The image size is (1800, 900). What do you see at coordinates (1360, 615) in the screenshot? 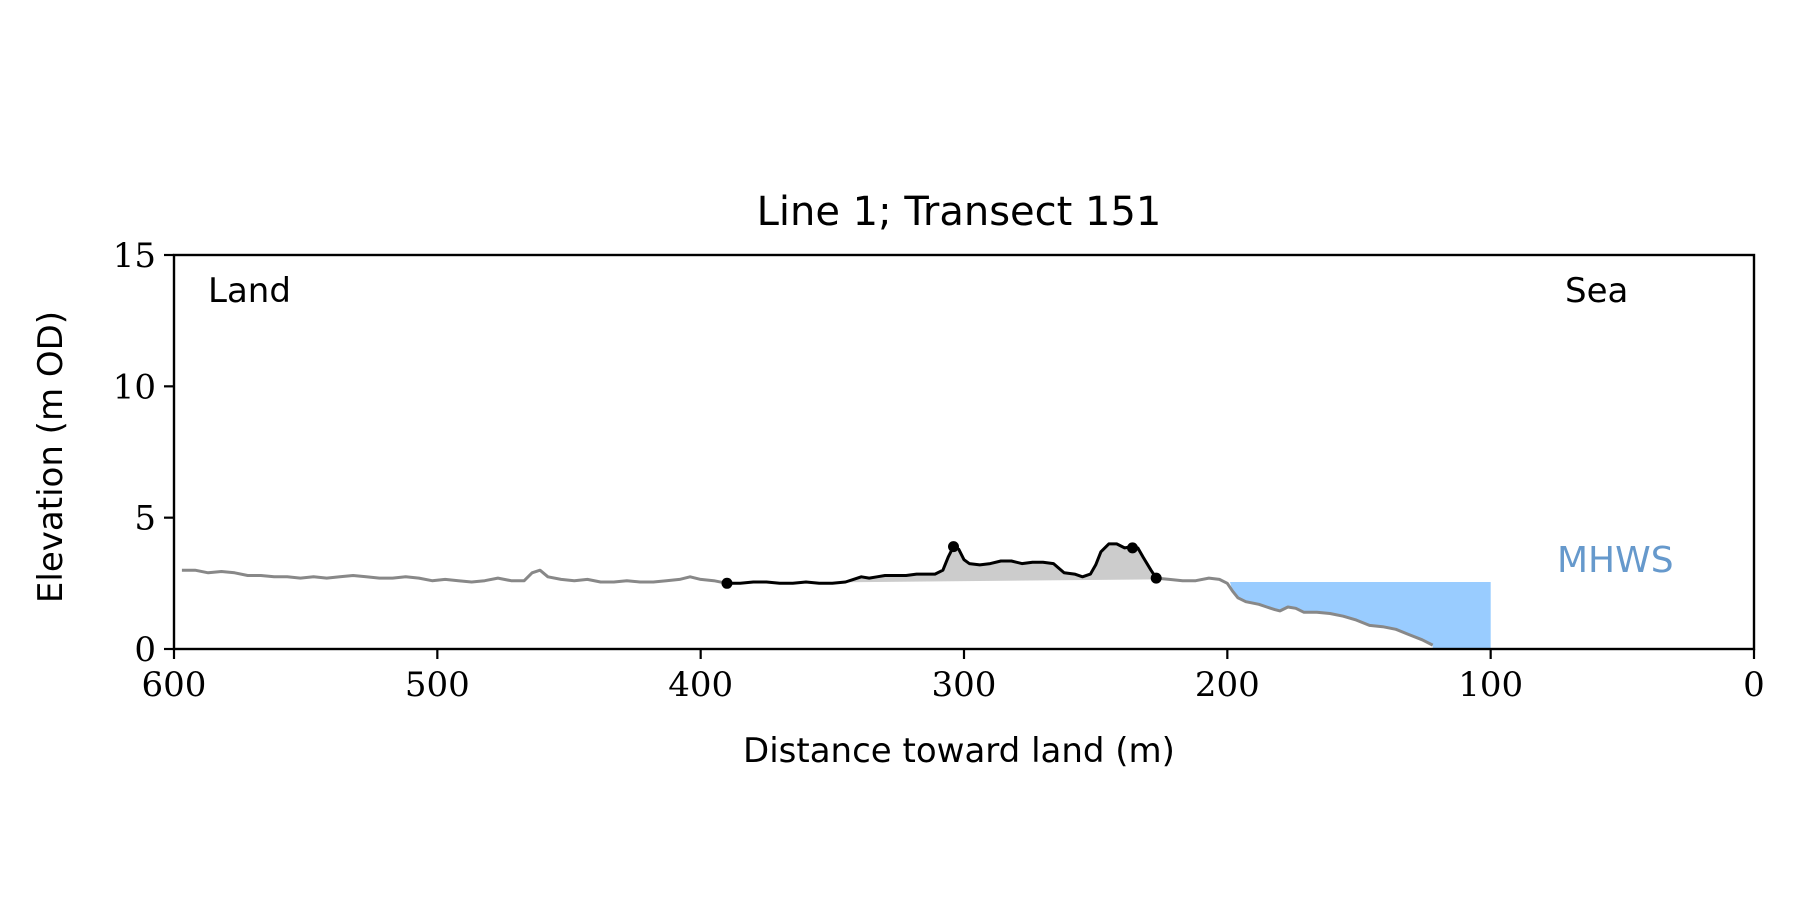
I see `mhws-water-area` at bounding box center [1360, 615].